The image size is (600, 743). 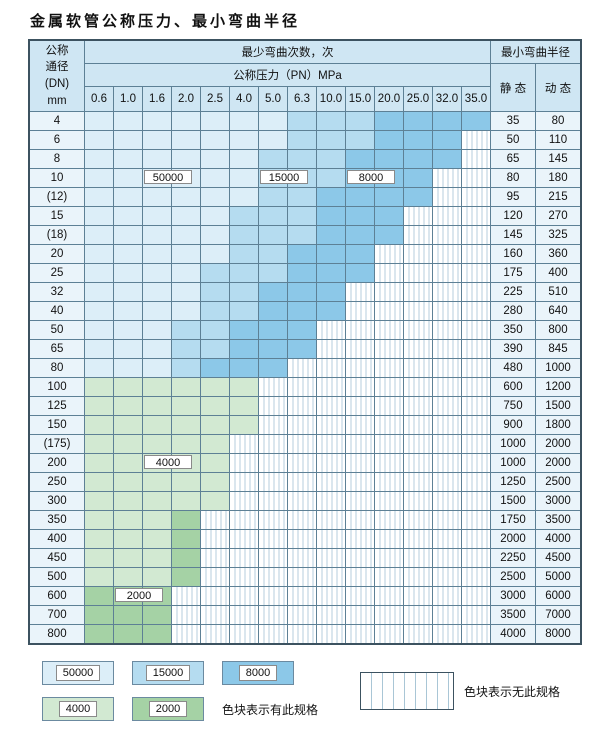 What do you see at coordinates (558, 501) in the screenshot?
I see `dynamic-radius-cell: 3000` at bounding box center [558, 501].